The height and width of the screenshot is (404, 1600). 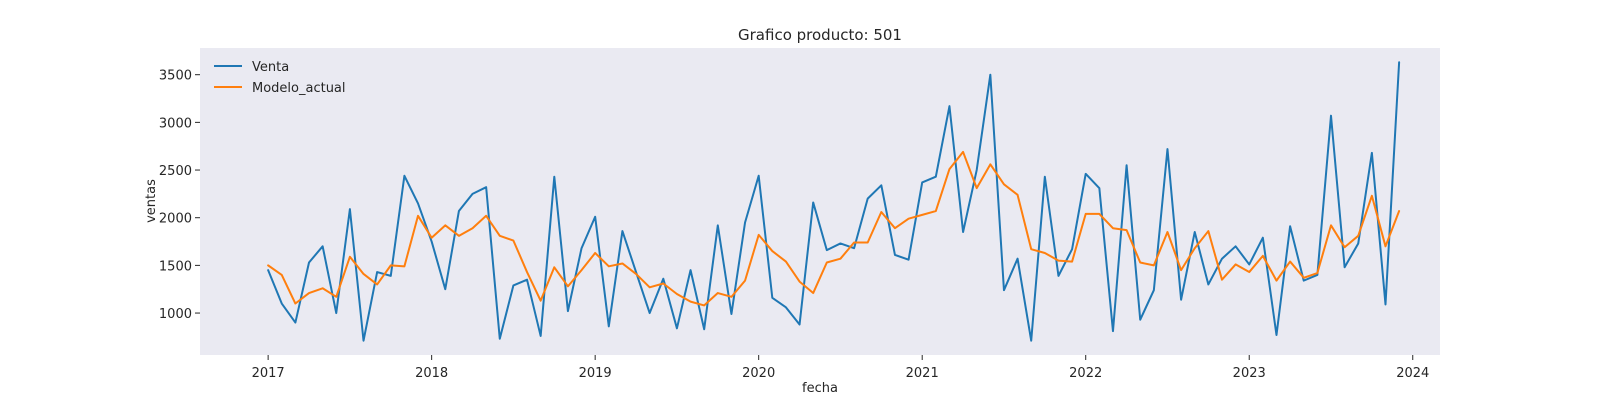 What do you see at coordinates (175, 266) in the screenshot?
I see `y-tick-label: 1500` at bounding box center [175, 266].